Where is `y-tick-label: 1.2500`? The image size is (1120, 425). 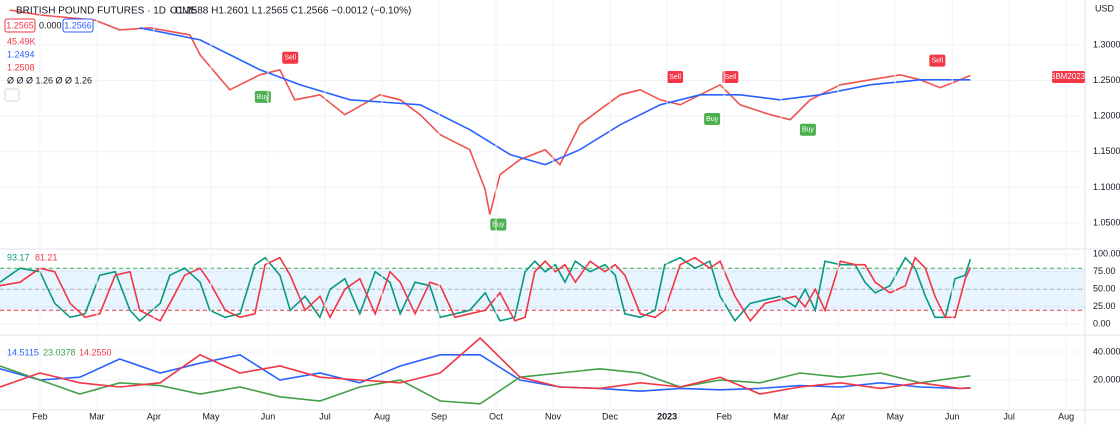
y-tick-label: 1.2500 is located at coordinates (1106, 80).